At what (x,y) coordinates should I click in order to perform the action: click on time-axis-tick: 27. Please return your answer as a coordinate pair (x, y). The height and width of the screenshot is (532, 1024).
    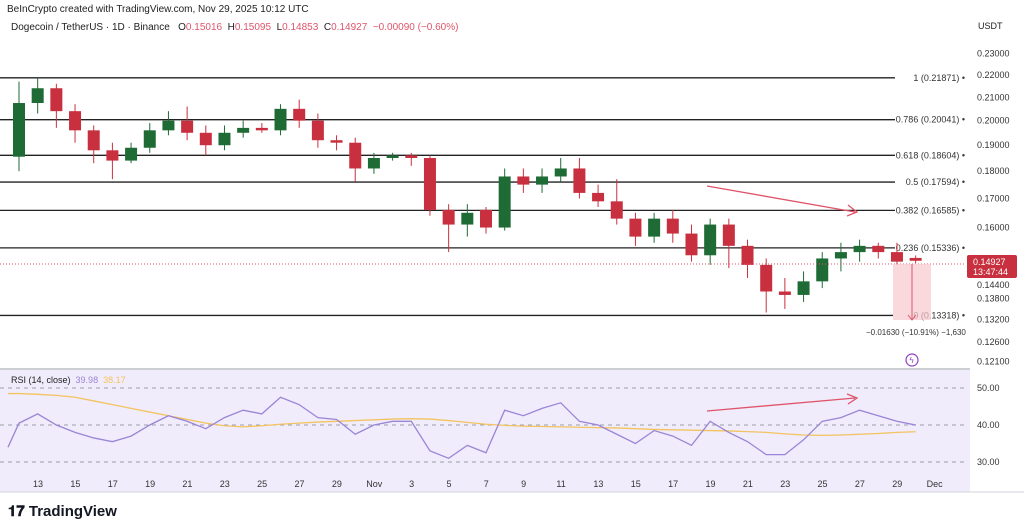
    Looking at the image, I should click on (860, 484).